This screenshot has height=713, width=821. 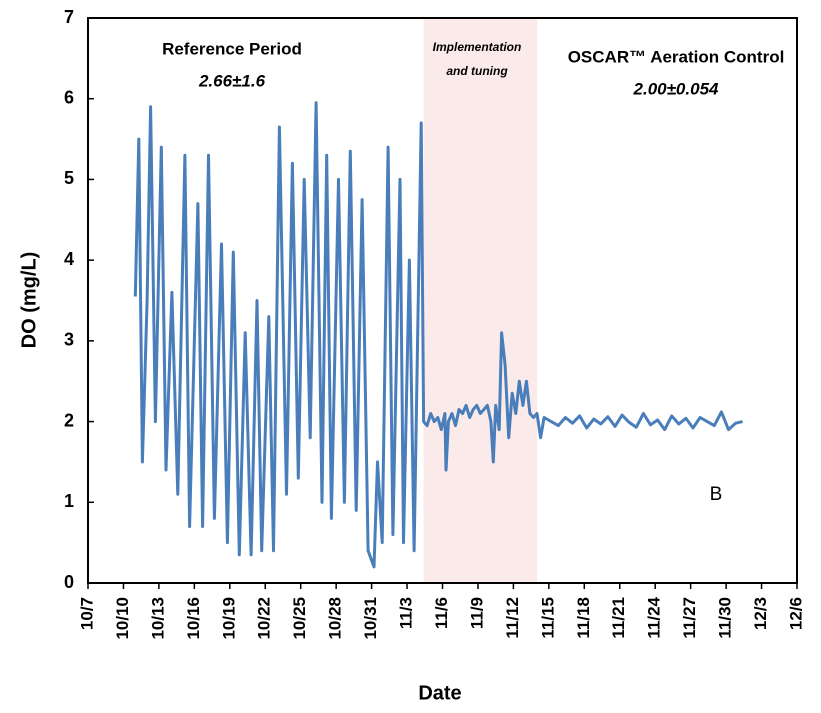 I want to click on x-tick-label: 10/7, so click(x=86, y=613).